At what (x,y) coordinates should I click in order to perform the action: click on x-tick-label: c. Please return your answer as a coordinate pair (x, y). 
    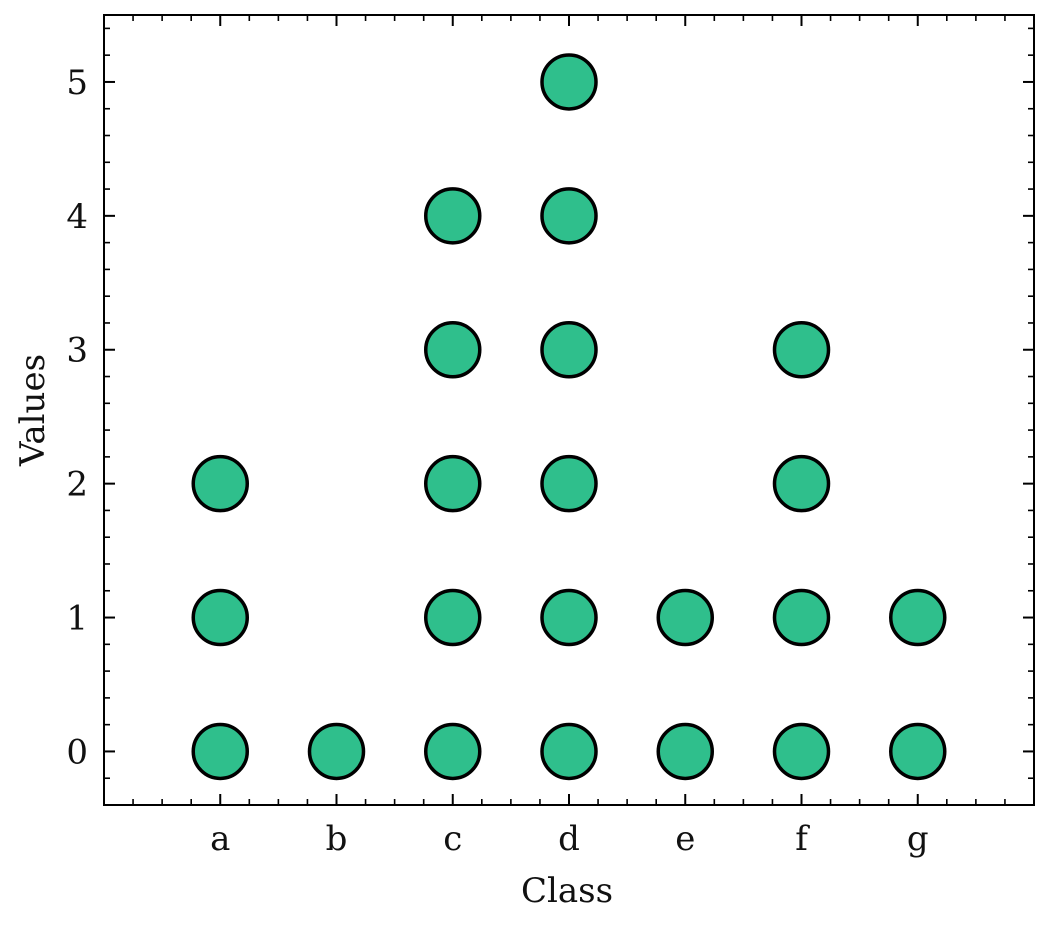
    Looking at the image, I should click on (452, 839).